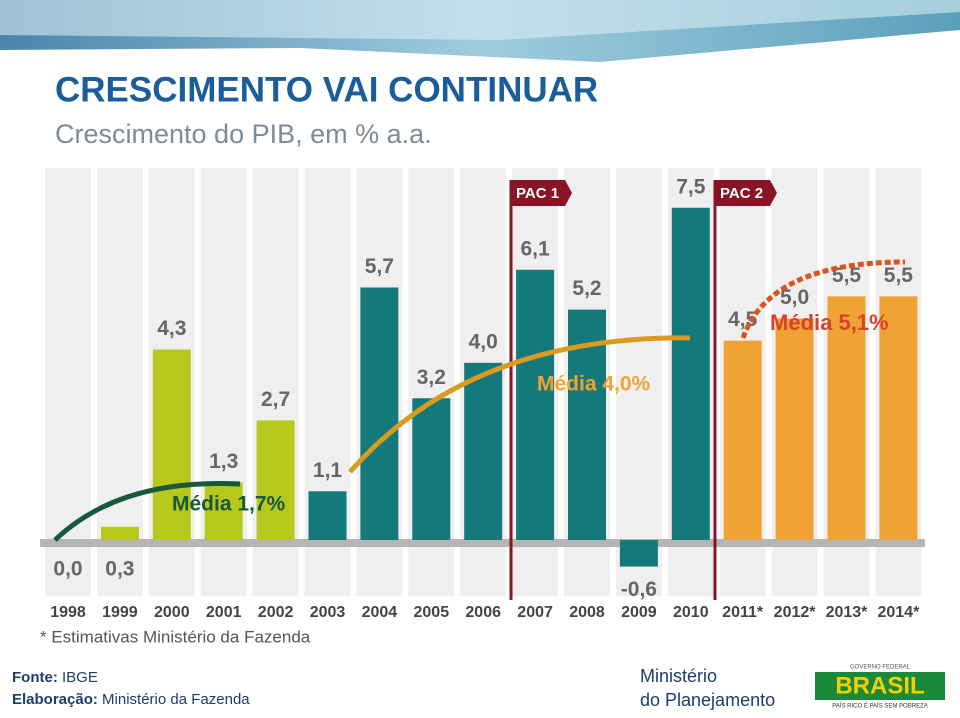 This screenshot has width=960, height=718. Describe the element at coordinates (35, 677) in the screenshot. I see `source-label: Fonte:` at that location.